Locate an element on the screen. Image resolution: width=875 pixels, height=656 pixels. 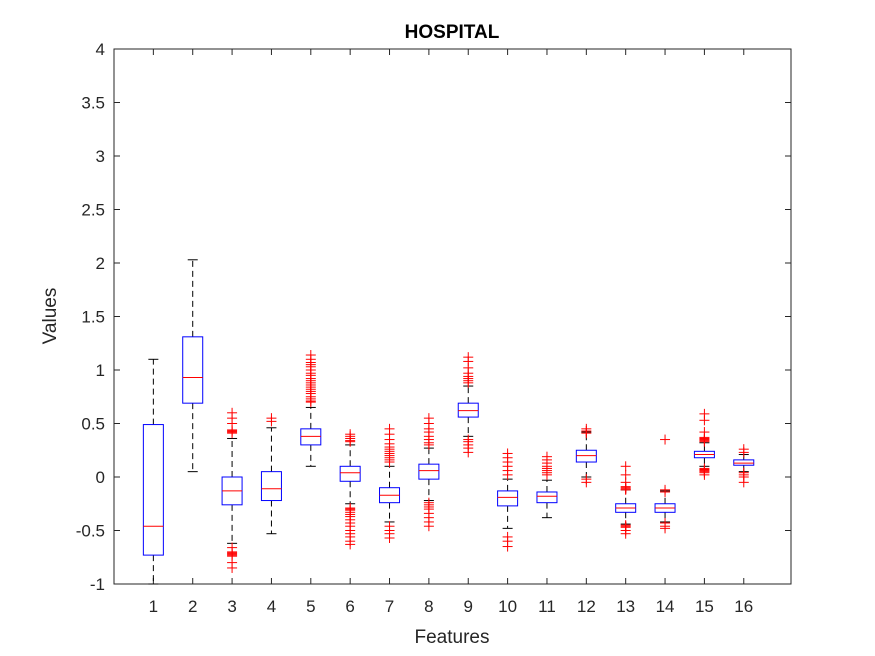
y-tick-label: 1 is located at coordinates (100, 370).